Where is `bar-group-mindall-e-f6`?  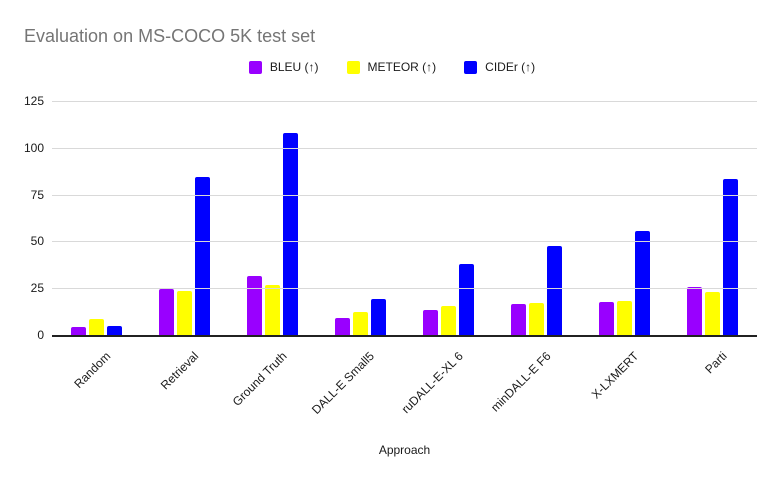
bar-group-mindall-e-f6 is located at coordinates (537, 218).